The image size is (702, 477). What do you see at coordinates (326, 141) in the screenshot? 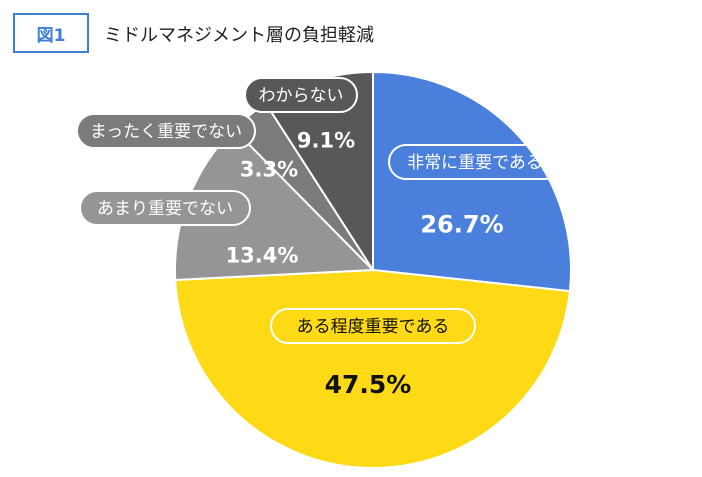
I see `slice-value-label: 9.1%` at bounding box center [326, 141].